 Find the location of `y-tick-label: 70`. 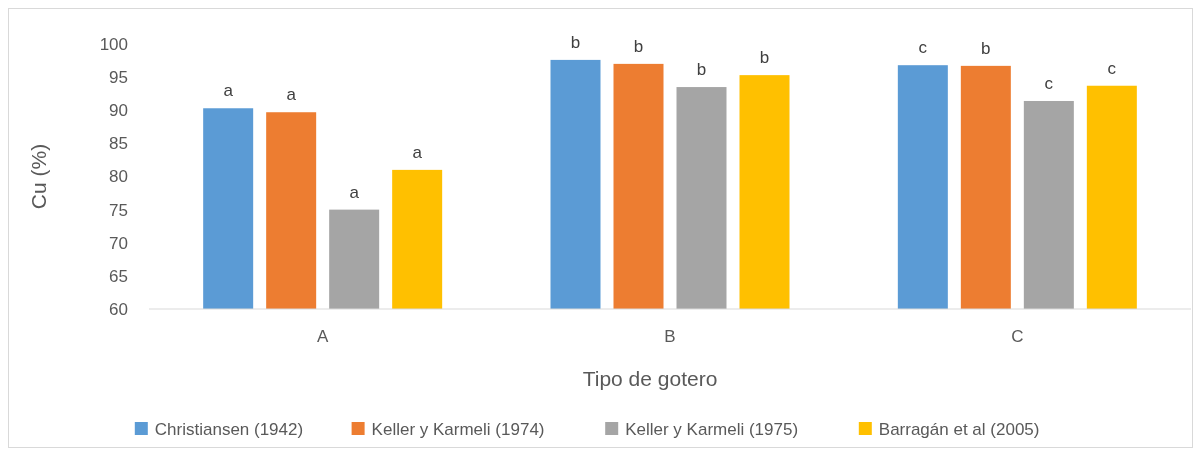

y-tick-label: 70 is located at coordinates (118, 243).